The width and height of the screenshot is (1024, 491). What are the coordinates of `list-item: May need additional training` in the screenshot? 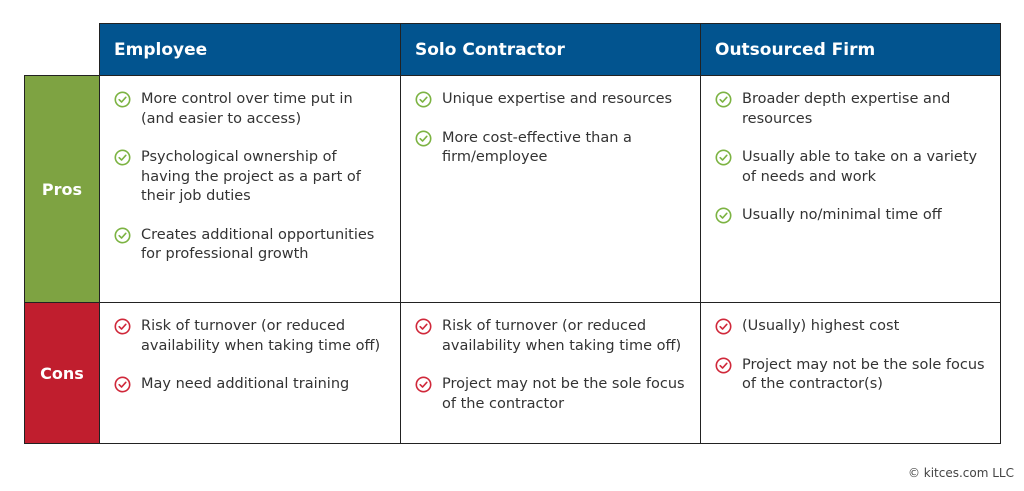 It's located at (252, 385).